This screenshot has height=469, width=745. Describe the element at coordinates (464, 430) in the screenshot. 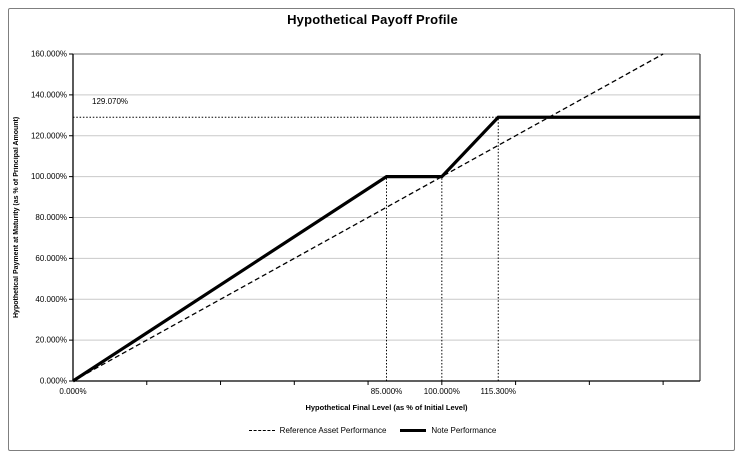

I see `legend-label-note-performance: Note Performance` at that location.